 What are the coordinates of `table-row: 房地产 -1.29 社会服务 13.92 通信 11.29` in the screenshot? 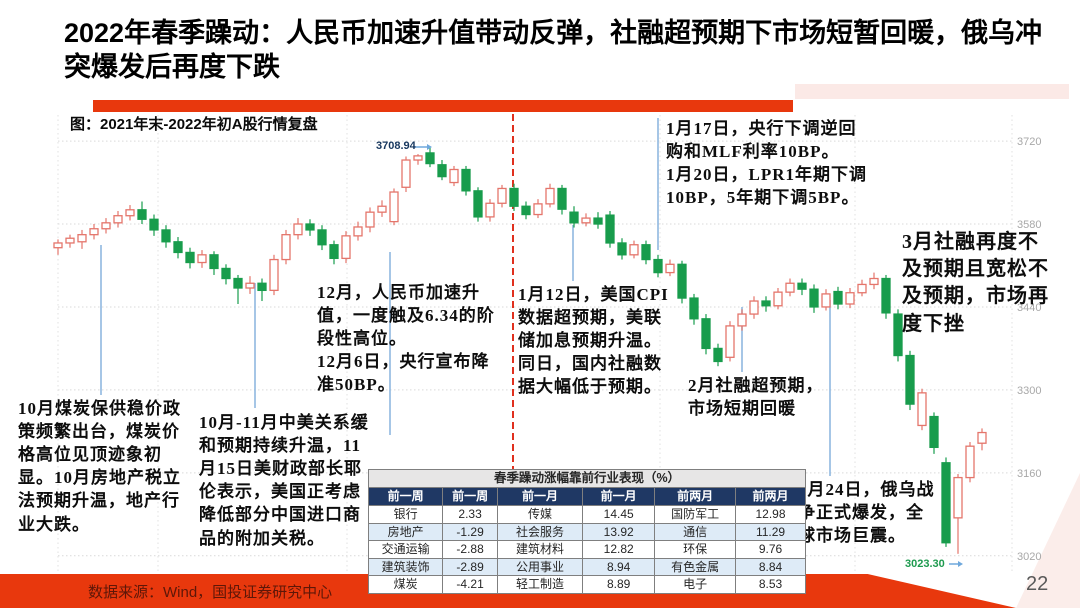 It's located at (586, 532).